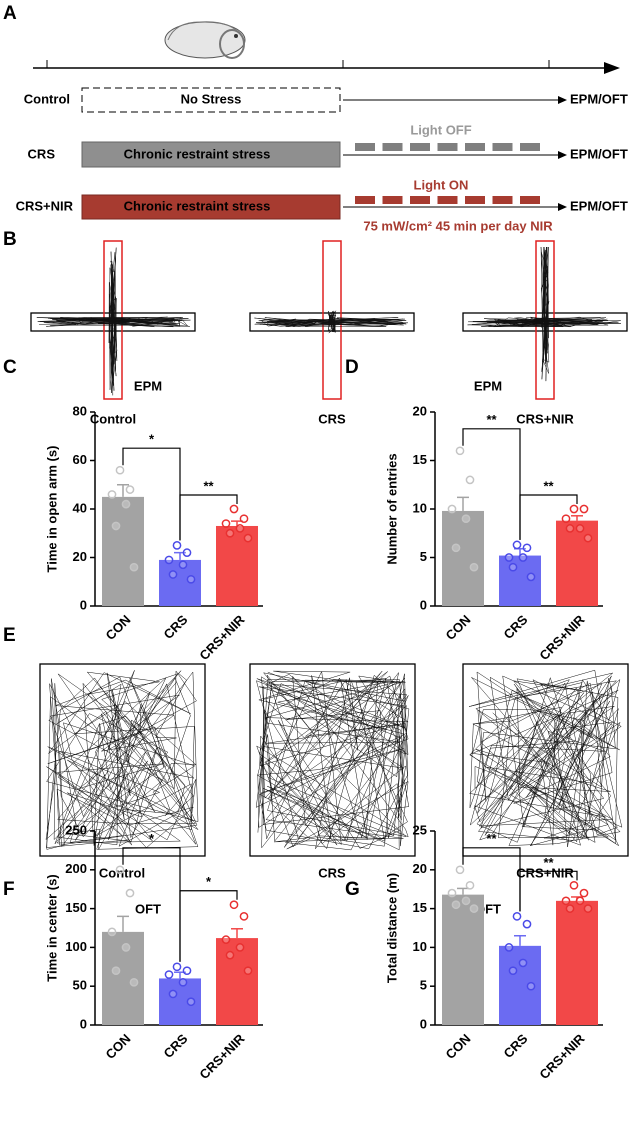 The width and height of the screenshot is (634, 1121). What do you see at coordinates (76, 868) in the screenshot?
I see `y-tick-label: 200` at bounding box center [76, 868].